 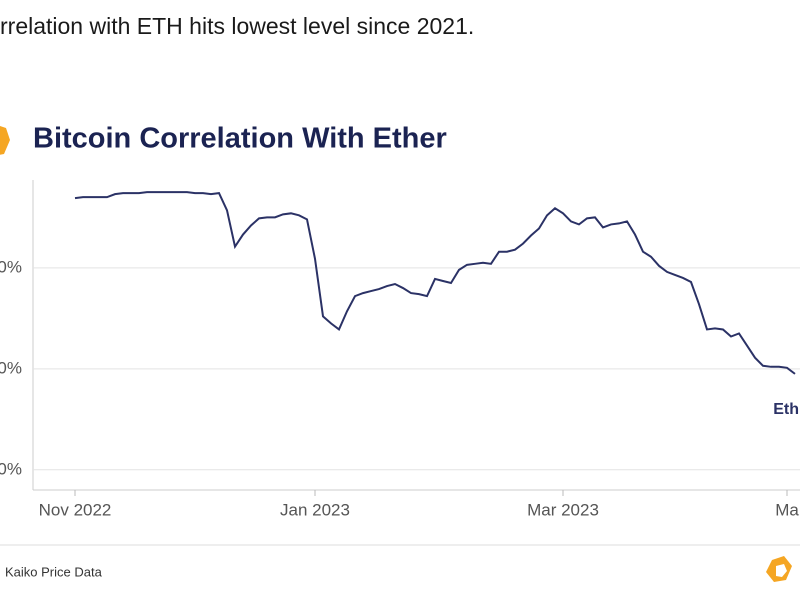 What do you see at coordinates (240, 139) in the screenshot?
I see `chart-title: Bitcoin Correlation With Ether` at bounding box center [240, 139].